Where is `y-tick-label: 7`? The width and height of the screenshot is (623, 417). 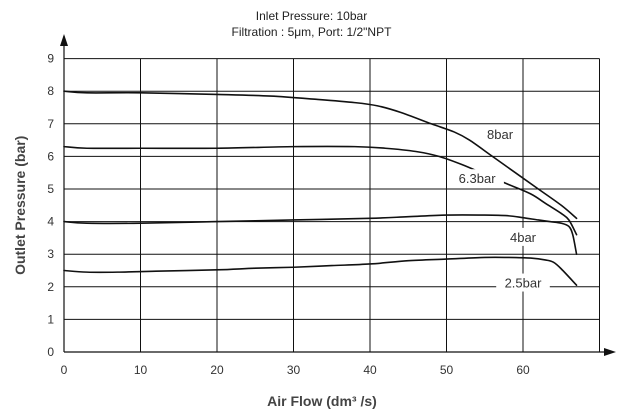 y-tick-label: 7 is located at coordinates (50, 124).